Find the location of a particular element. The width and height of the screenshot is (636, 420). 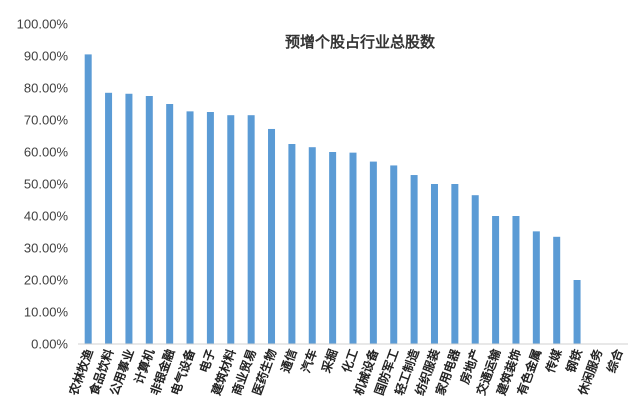

x-tick-label: 钢铁 is located at coordinates (574, 361).